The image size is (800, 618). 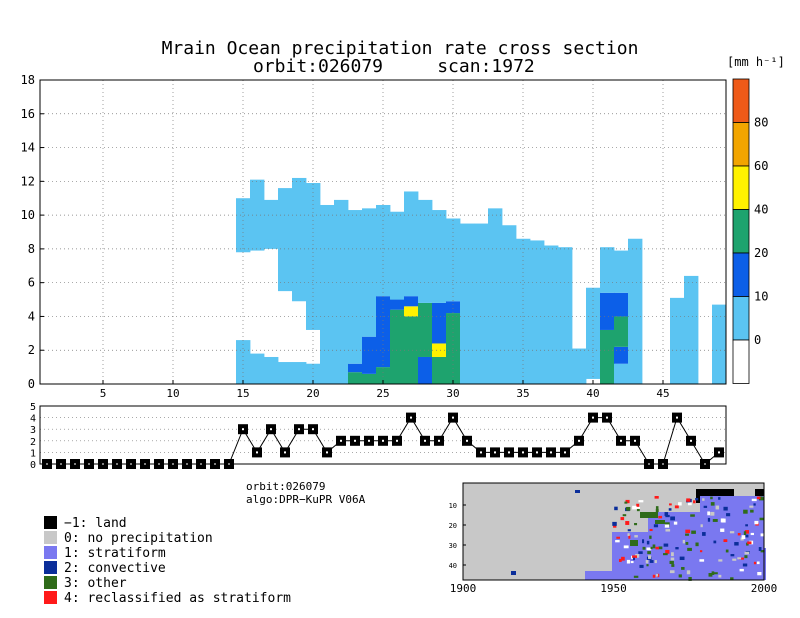 What do you see at coordinates (33, 442) in the screenshot?
I see `type-y-label: 2` at bounding box center [33, 442].